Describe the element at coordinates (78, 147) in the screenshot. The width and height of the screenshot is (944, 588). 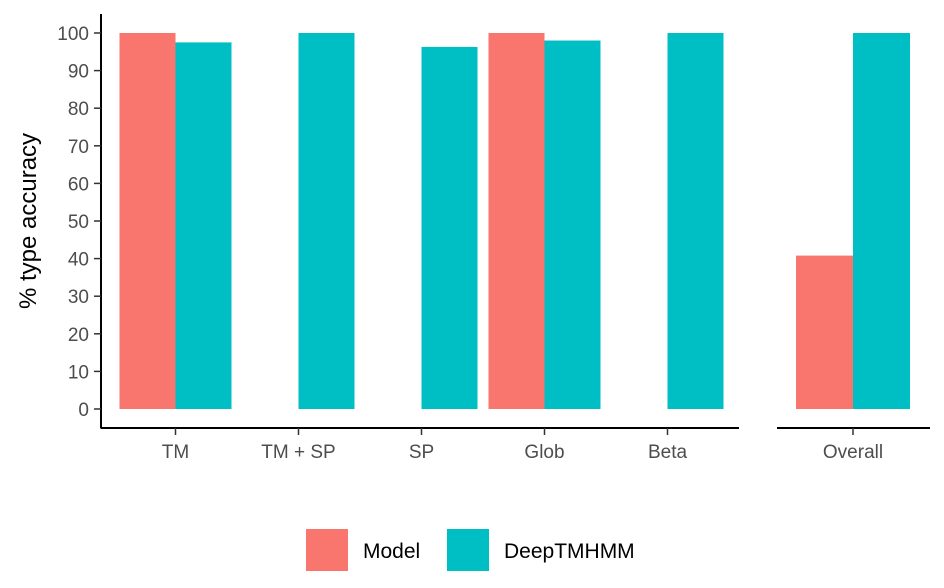
I see `y-tick-label: 70` at that location.